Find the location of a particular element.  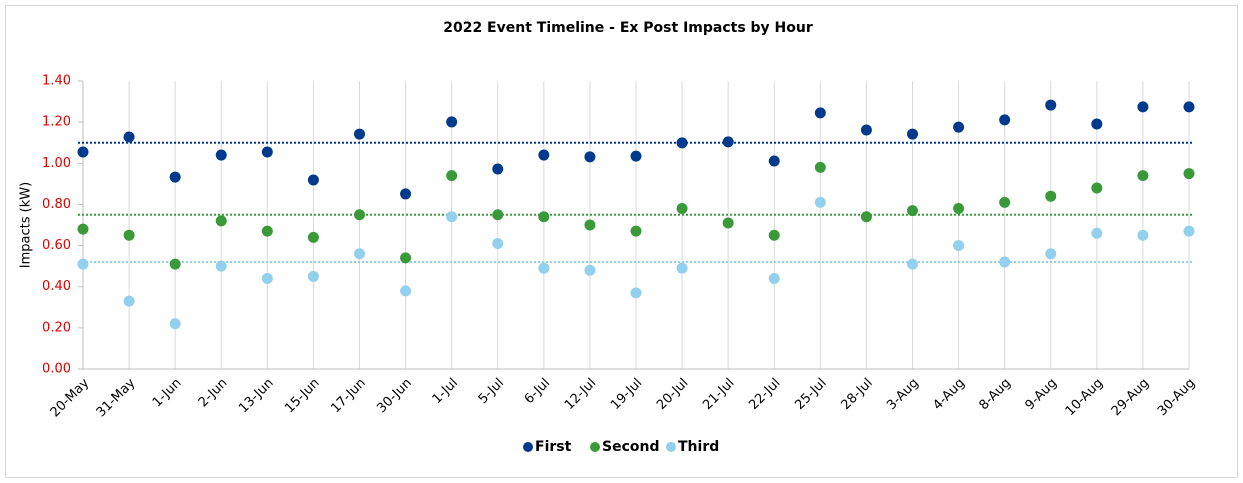

legend-label: Second is located at coordinates (630, 447).